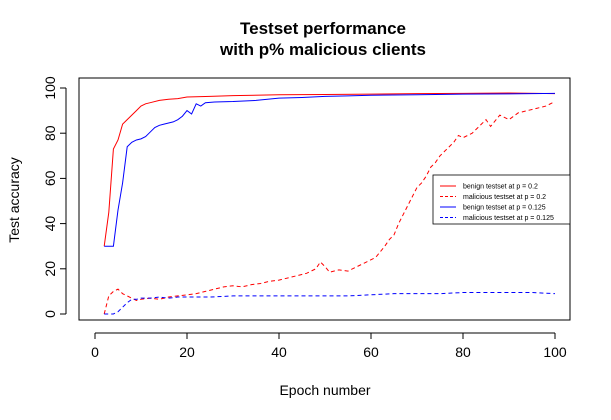 The width and height of the screenshot is (611, 420). Describe the element at coordinates (508, 218) in the screenshot. I see `legend-label-4: malicious testset at p = 0.125` at that location.